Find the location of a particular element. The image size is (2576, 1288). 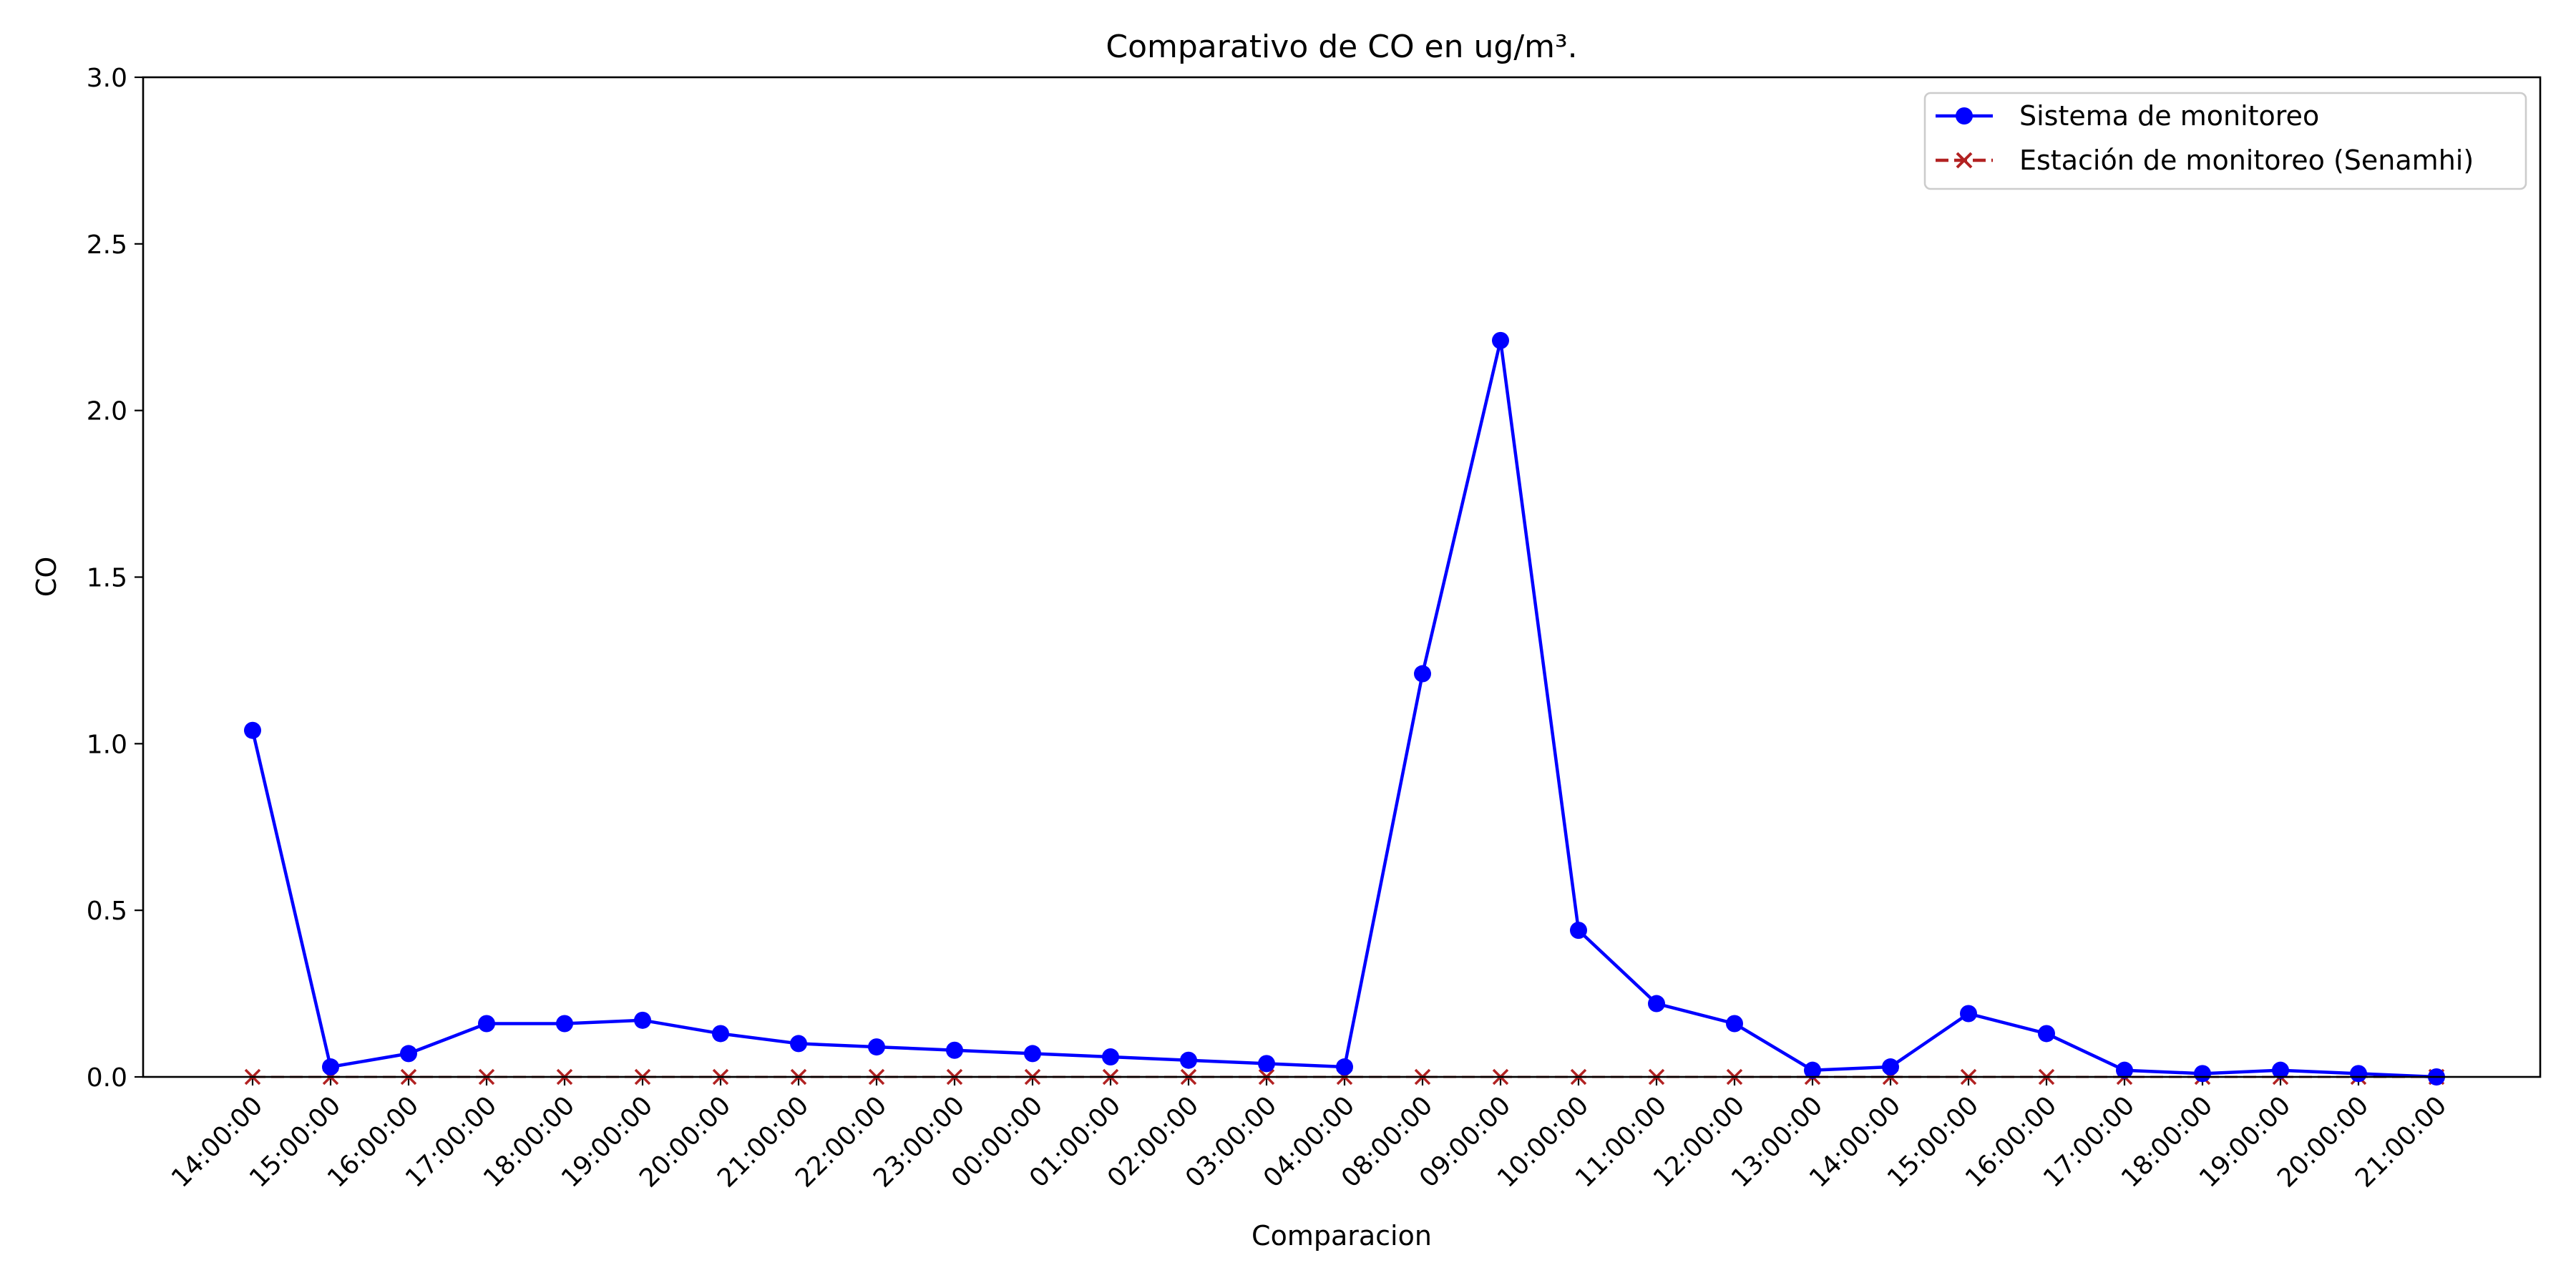

legend-marker-estacion is located at coordinates (1964, 160).